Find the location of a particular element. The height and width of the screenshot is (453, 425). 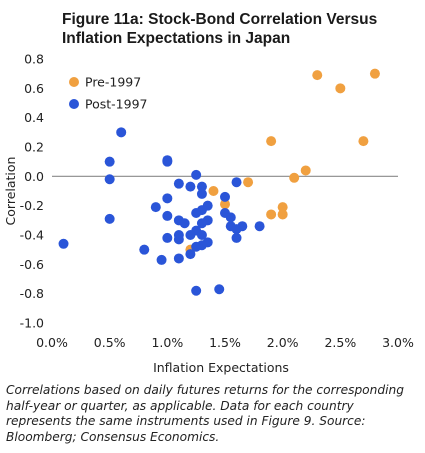

y-tick-label: 0.8 is located at coordinates (34, 59).